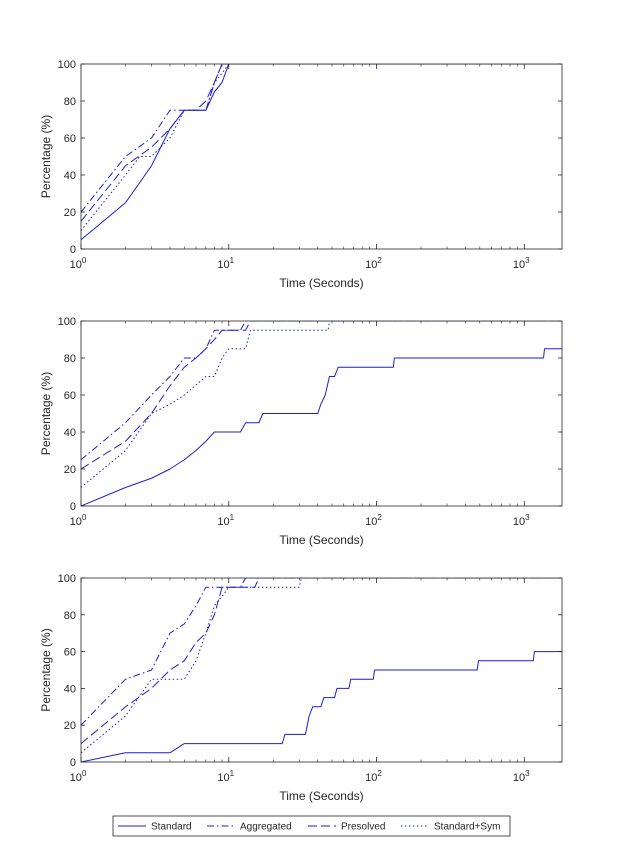 The image size is (621, 856). I want to click on legend: Standard Aggregated Presolved Standard+Sym, so click(311, 826).